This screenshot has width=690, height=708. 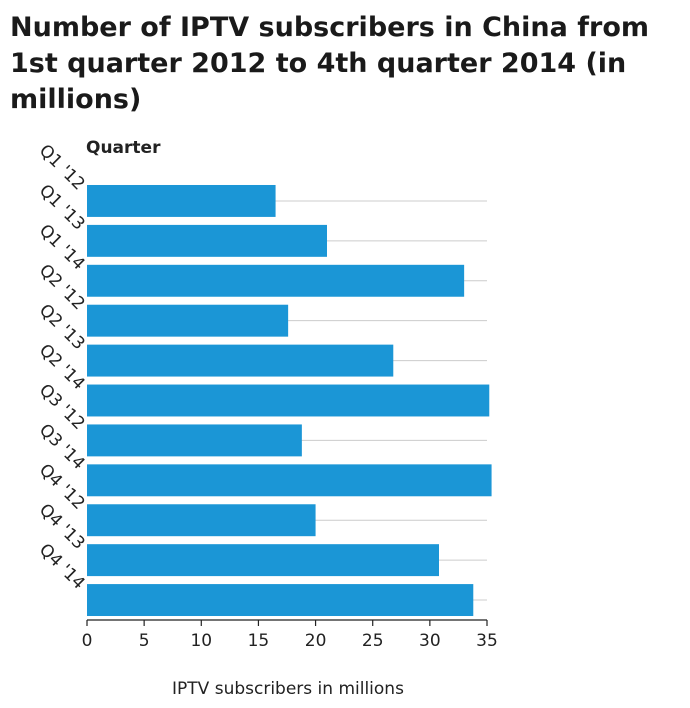 What do you see at coordinates (259, 641) in the screenshot?
I see `x-tick-label: 15` at bounding box center [259, 641].